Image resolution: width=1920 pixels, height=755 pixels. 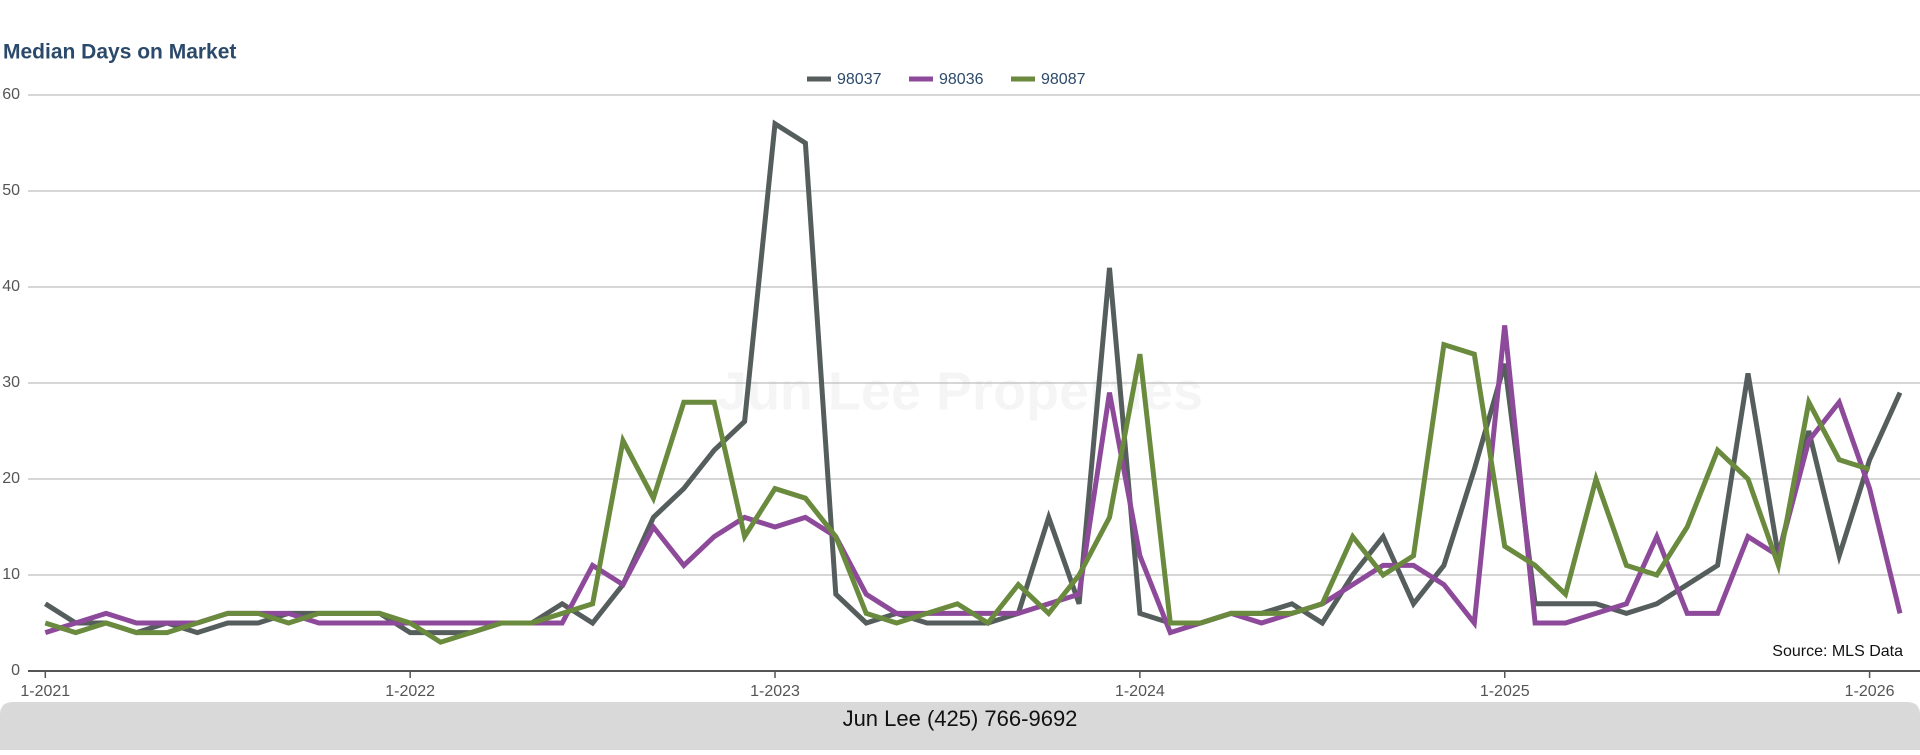 I want to click on x-tick-label: 1-2021, so click(x=45, y=691).